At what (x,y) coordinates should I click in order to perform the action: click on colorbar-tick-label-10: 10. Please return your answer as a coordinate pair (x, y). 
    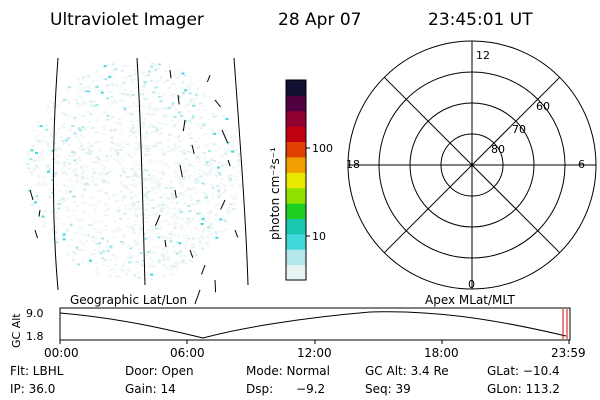
    Looking at the image, I should click on (319, 236).